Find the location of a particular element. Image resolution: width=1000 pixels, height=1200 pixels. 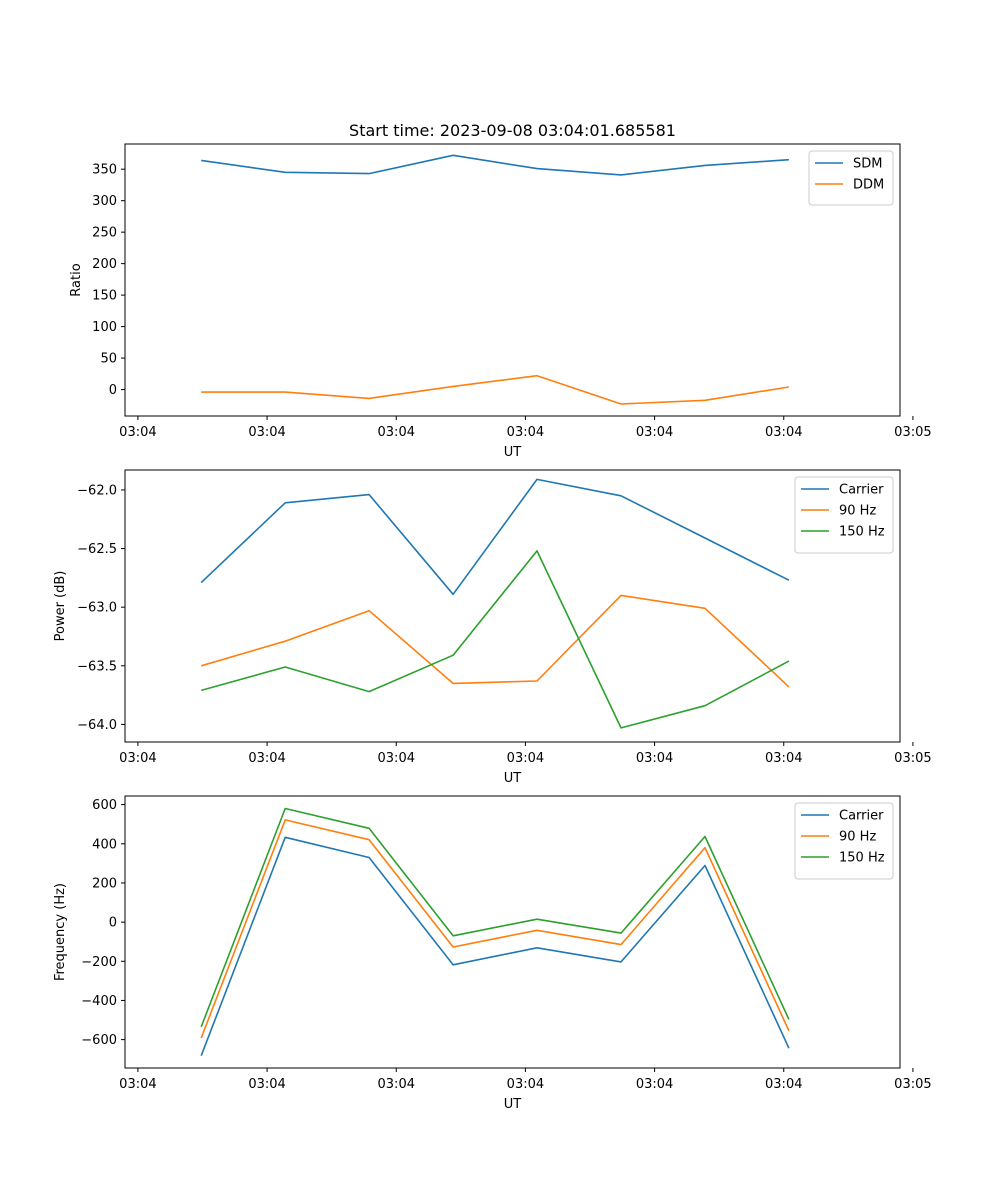

power-ytick-label: −62.5 is located at coordinates (97, 549).